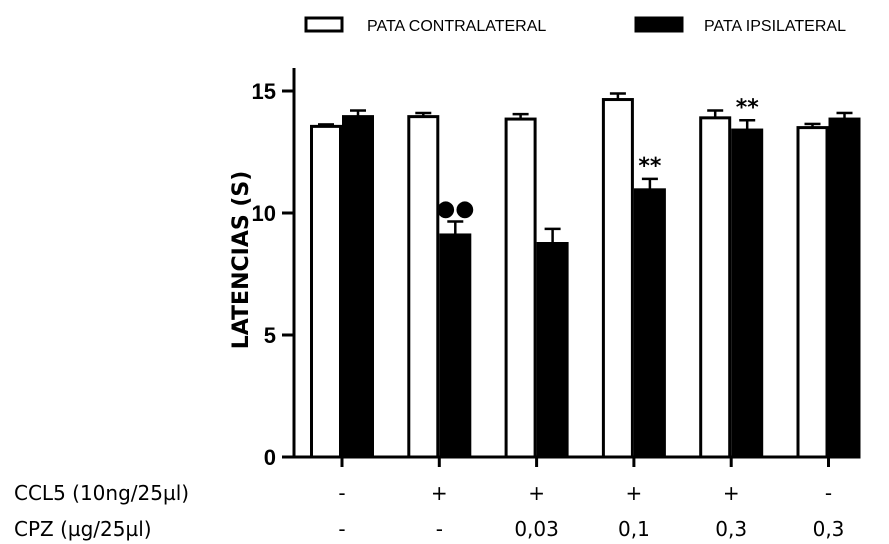  What do you see at coordinates (456, 26) in the screenshot?
I see `legend-label-contralateral: PATA CONTRALATERAL` at bounding box center [456, 26].